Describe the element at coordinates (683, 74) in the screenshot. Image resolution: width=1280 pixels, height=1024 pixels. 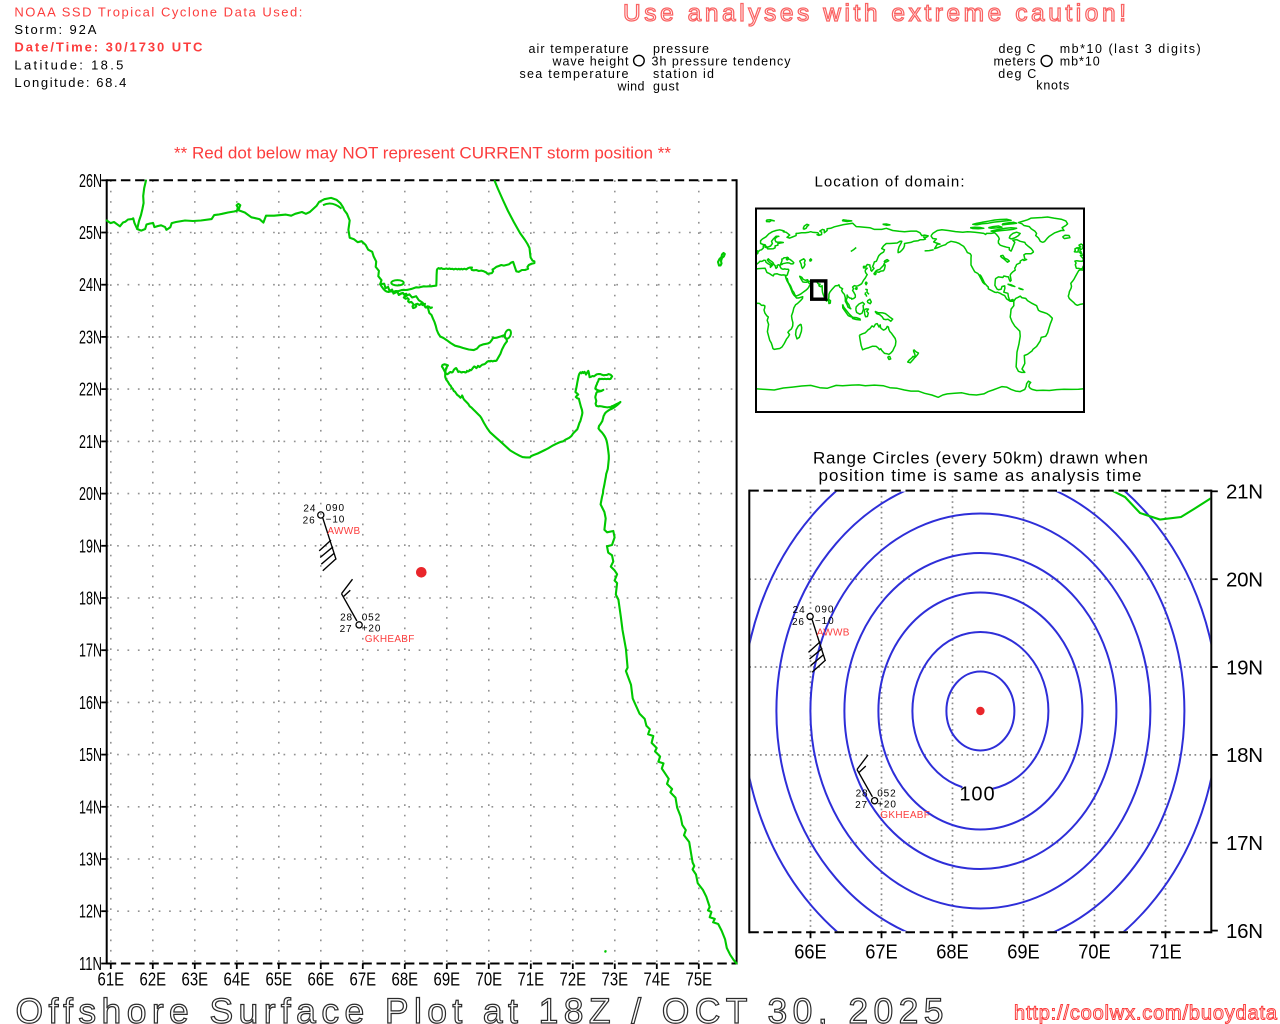
I see `svg-text: station id` at that location.